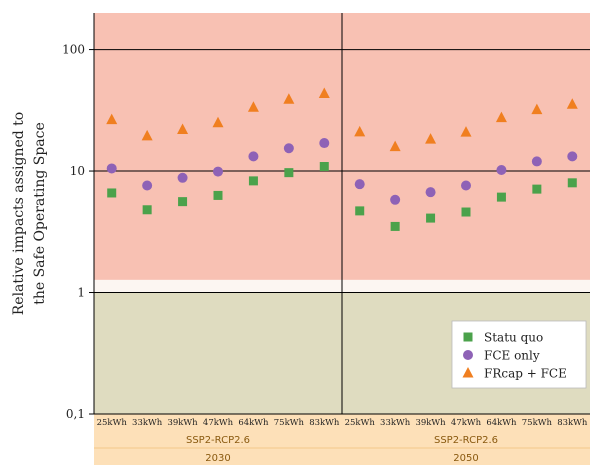 Image resolution: width=590 pixels, height=465 pixels. I want to click on legend: Statu quo FCE only FRcap + FCE, so click(519, 354).